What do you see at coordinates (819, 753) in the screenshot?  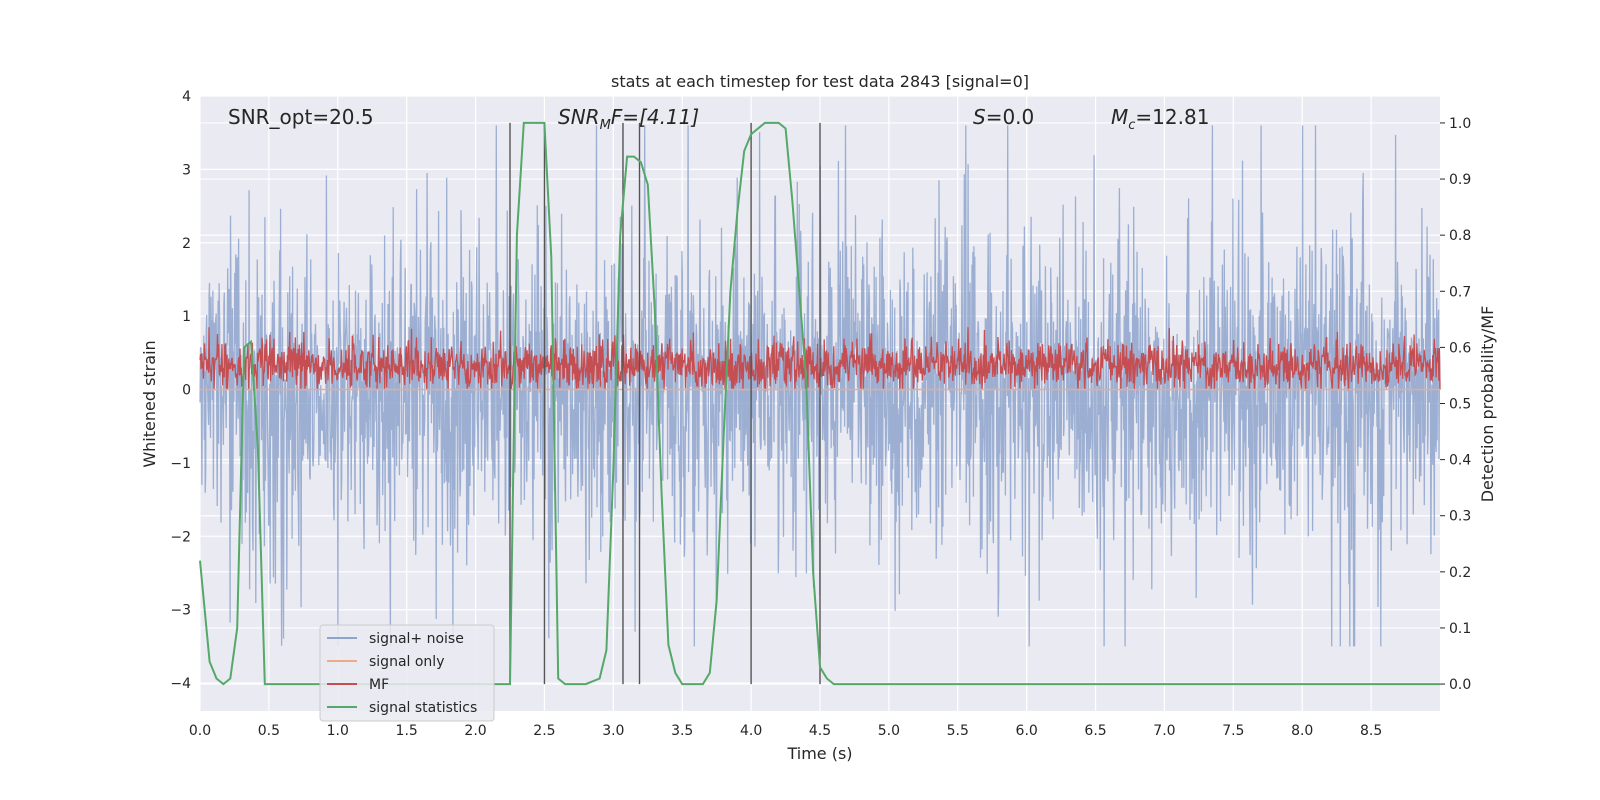 I see `x-axis-title: Time (s)` at bounding box center [819, 753].